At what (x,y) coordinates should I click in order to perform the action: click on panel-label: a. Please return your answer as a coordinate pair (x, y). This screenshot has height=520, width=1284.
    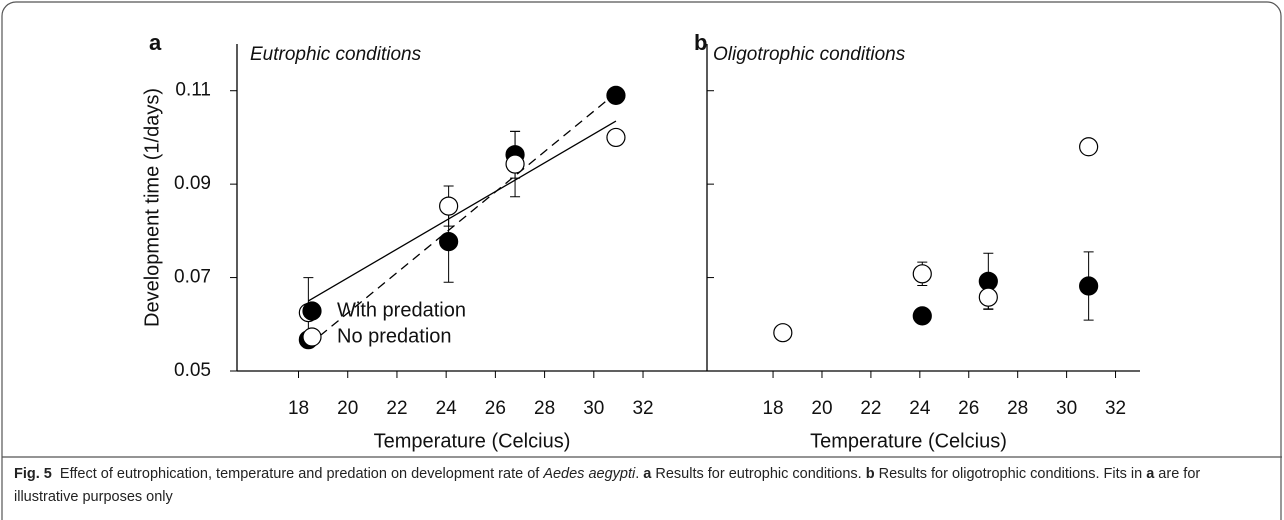
    Looking at the image, I should click on (155, 42).